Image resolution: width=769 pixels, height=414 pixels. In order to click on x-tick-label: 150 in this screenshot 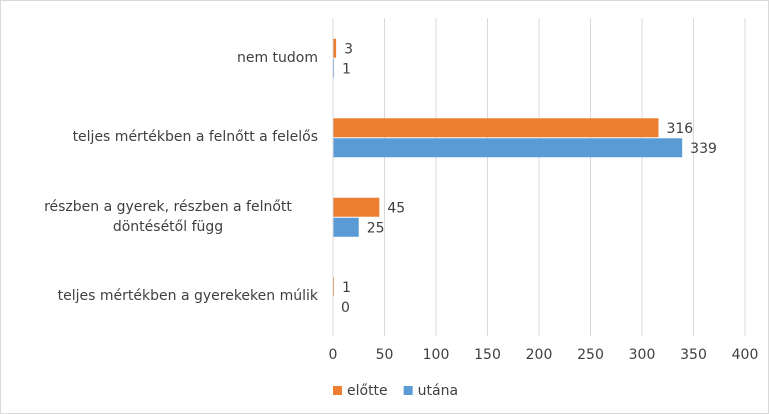, I will do `click(487, 355)`.